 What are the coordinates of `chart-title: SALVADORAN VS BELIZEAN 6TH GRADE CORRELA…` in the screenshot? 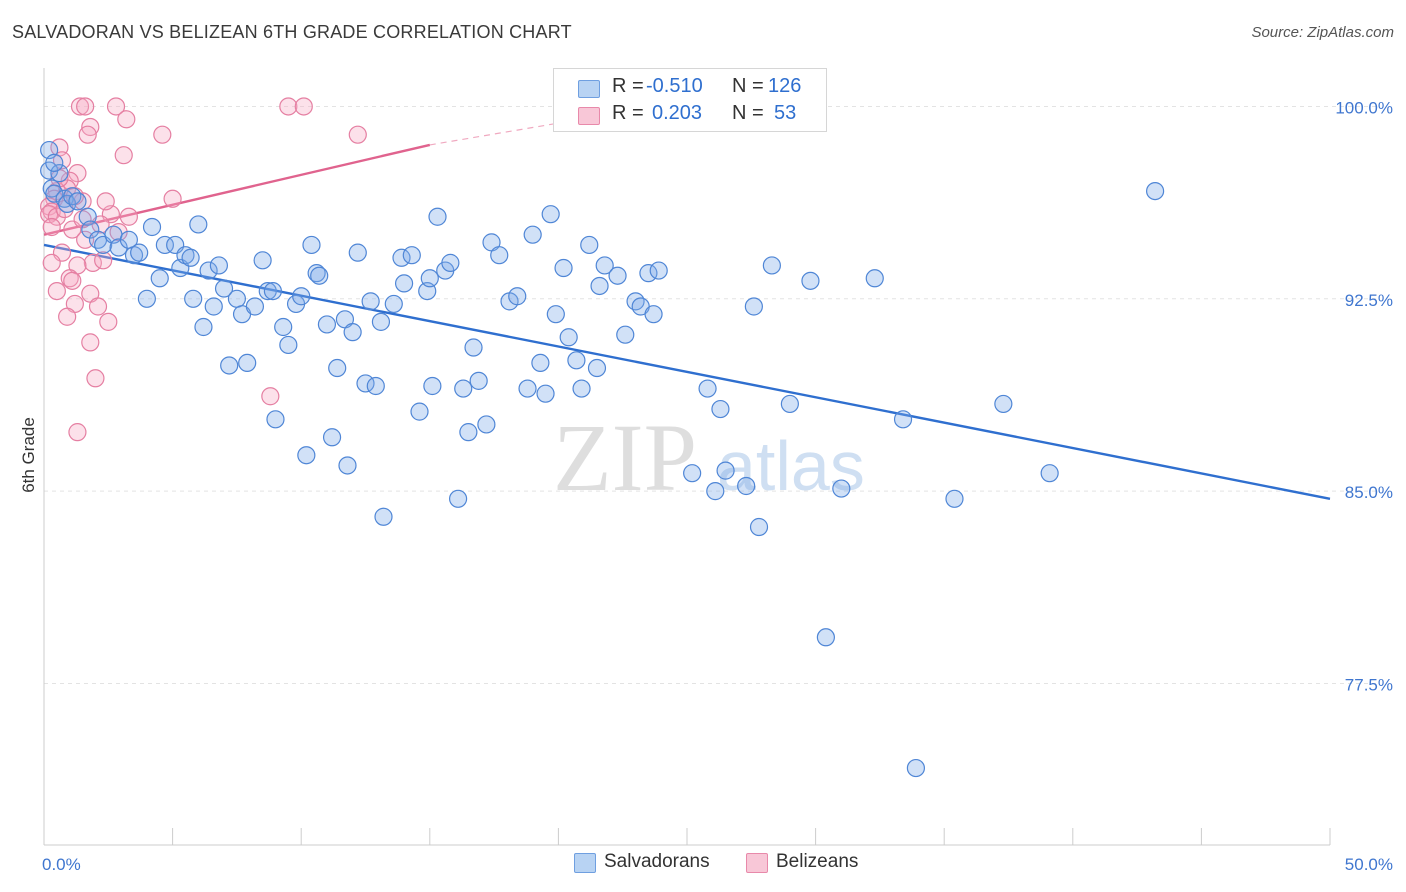 It's located at (292, 32).